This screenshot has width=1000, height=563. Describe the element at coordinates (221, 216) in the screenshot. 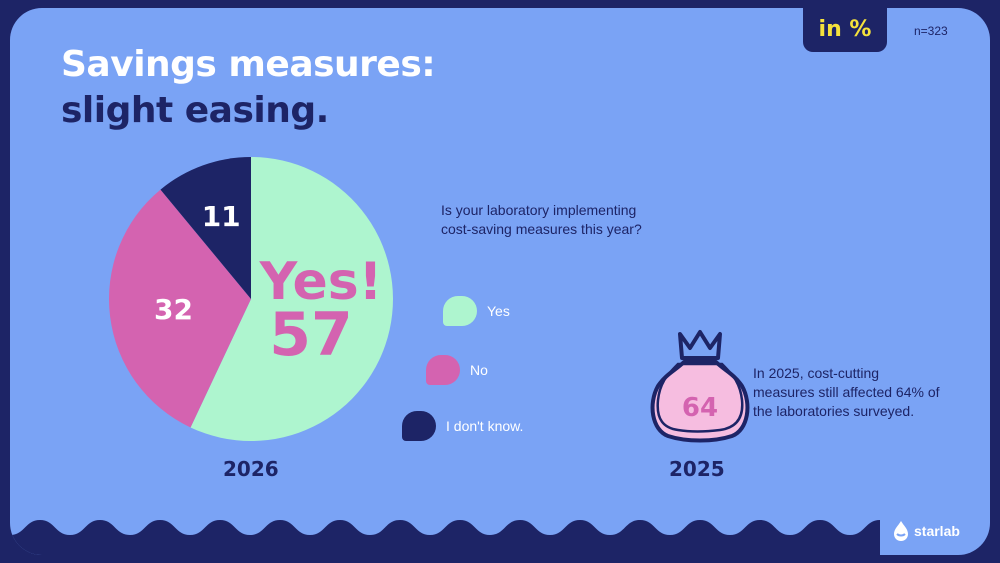

I see `pie-value-dont-know: 11` at that location.